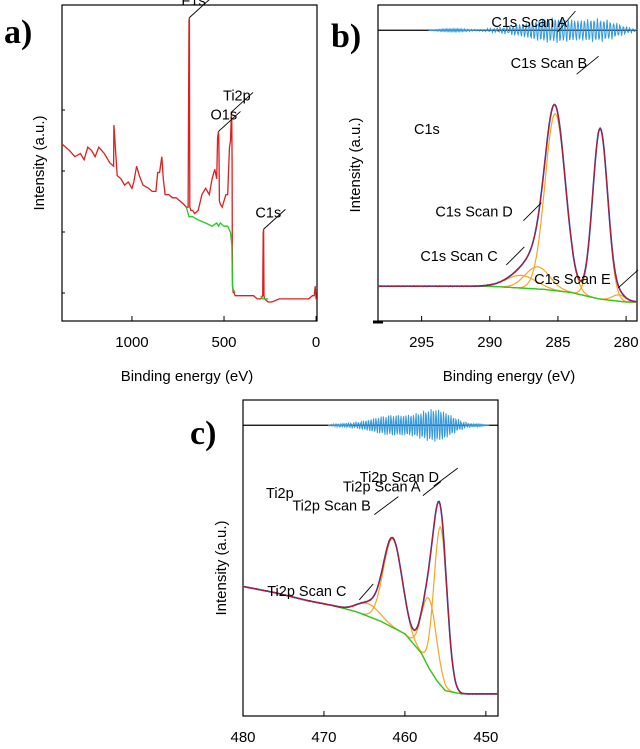 The image size is (640, 749). What do you see at coordinates (323, 737) in the screenshot?
I see `panel-c-x-tick-label-1: 470` at bounding box center [323, 737].